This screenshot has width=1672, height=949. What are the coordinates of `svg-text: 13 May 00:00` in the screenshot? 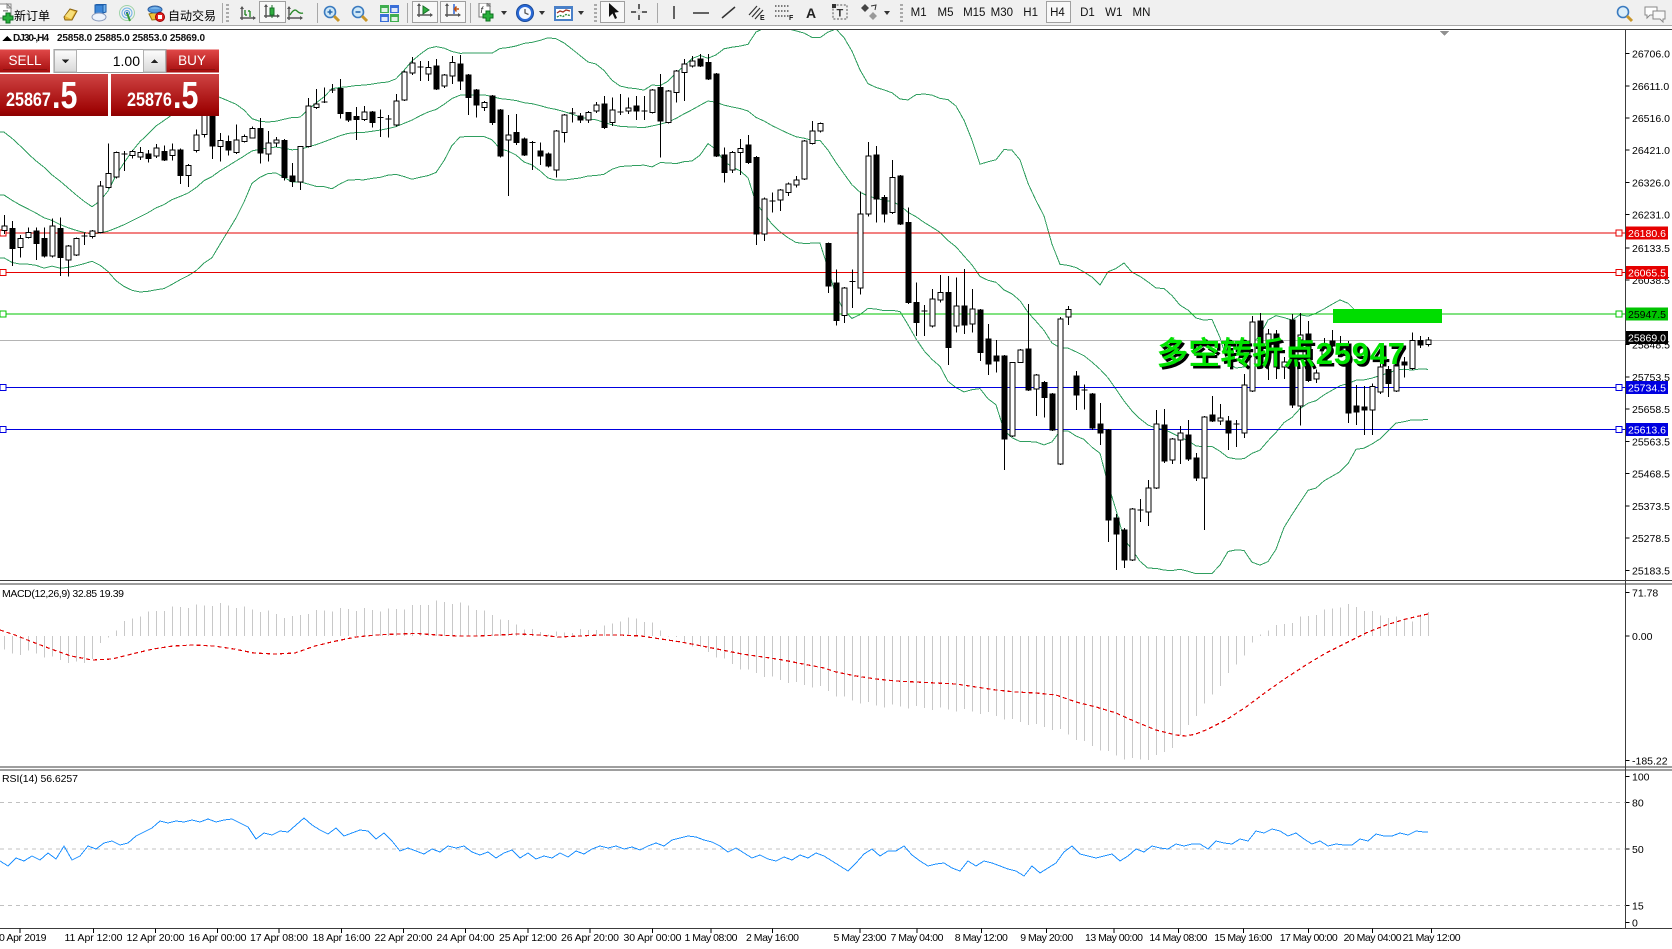 It's located at (1114, 938).